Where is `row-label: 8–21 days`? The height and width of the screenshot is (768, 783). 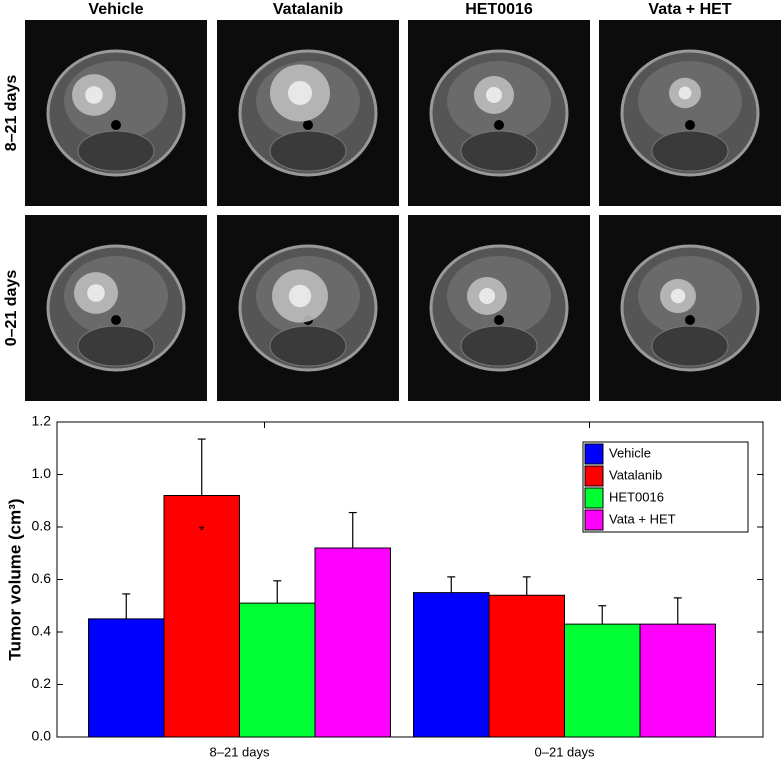
row-label: 8–21 days is located at coordinates (11, 113).